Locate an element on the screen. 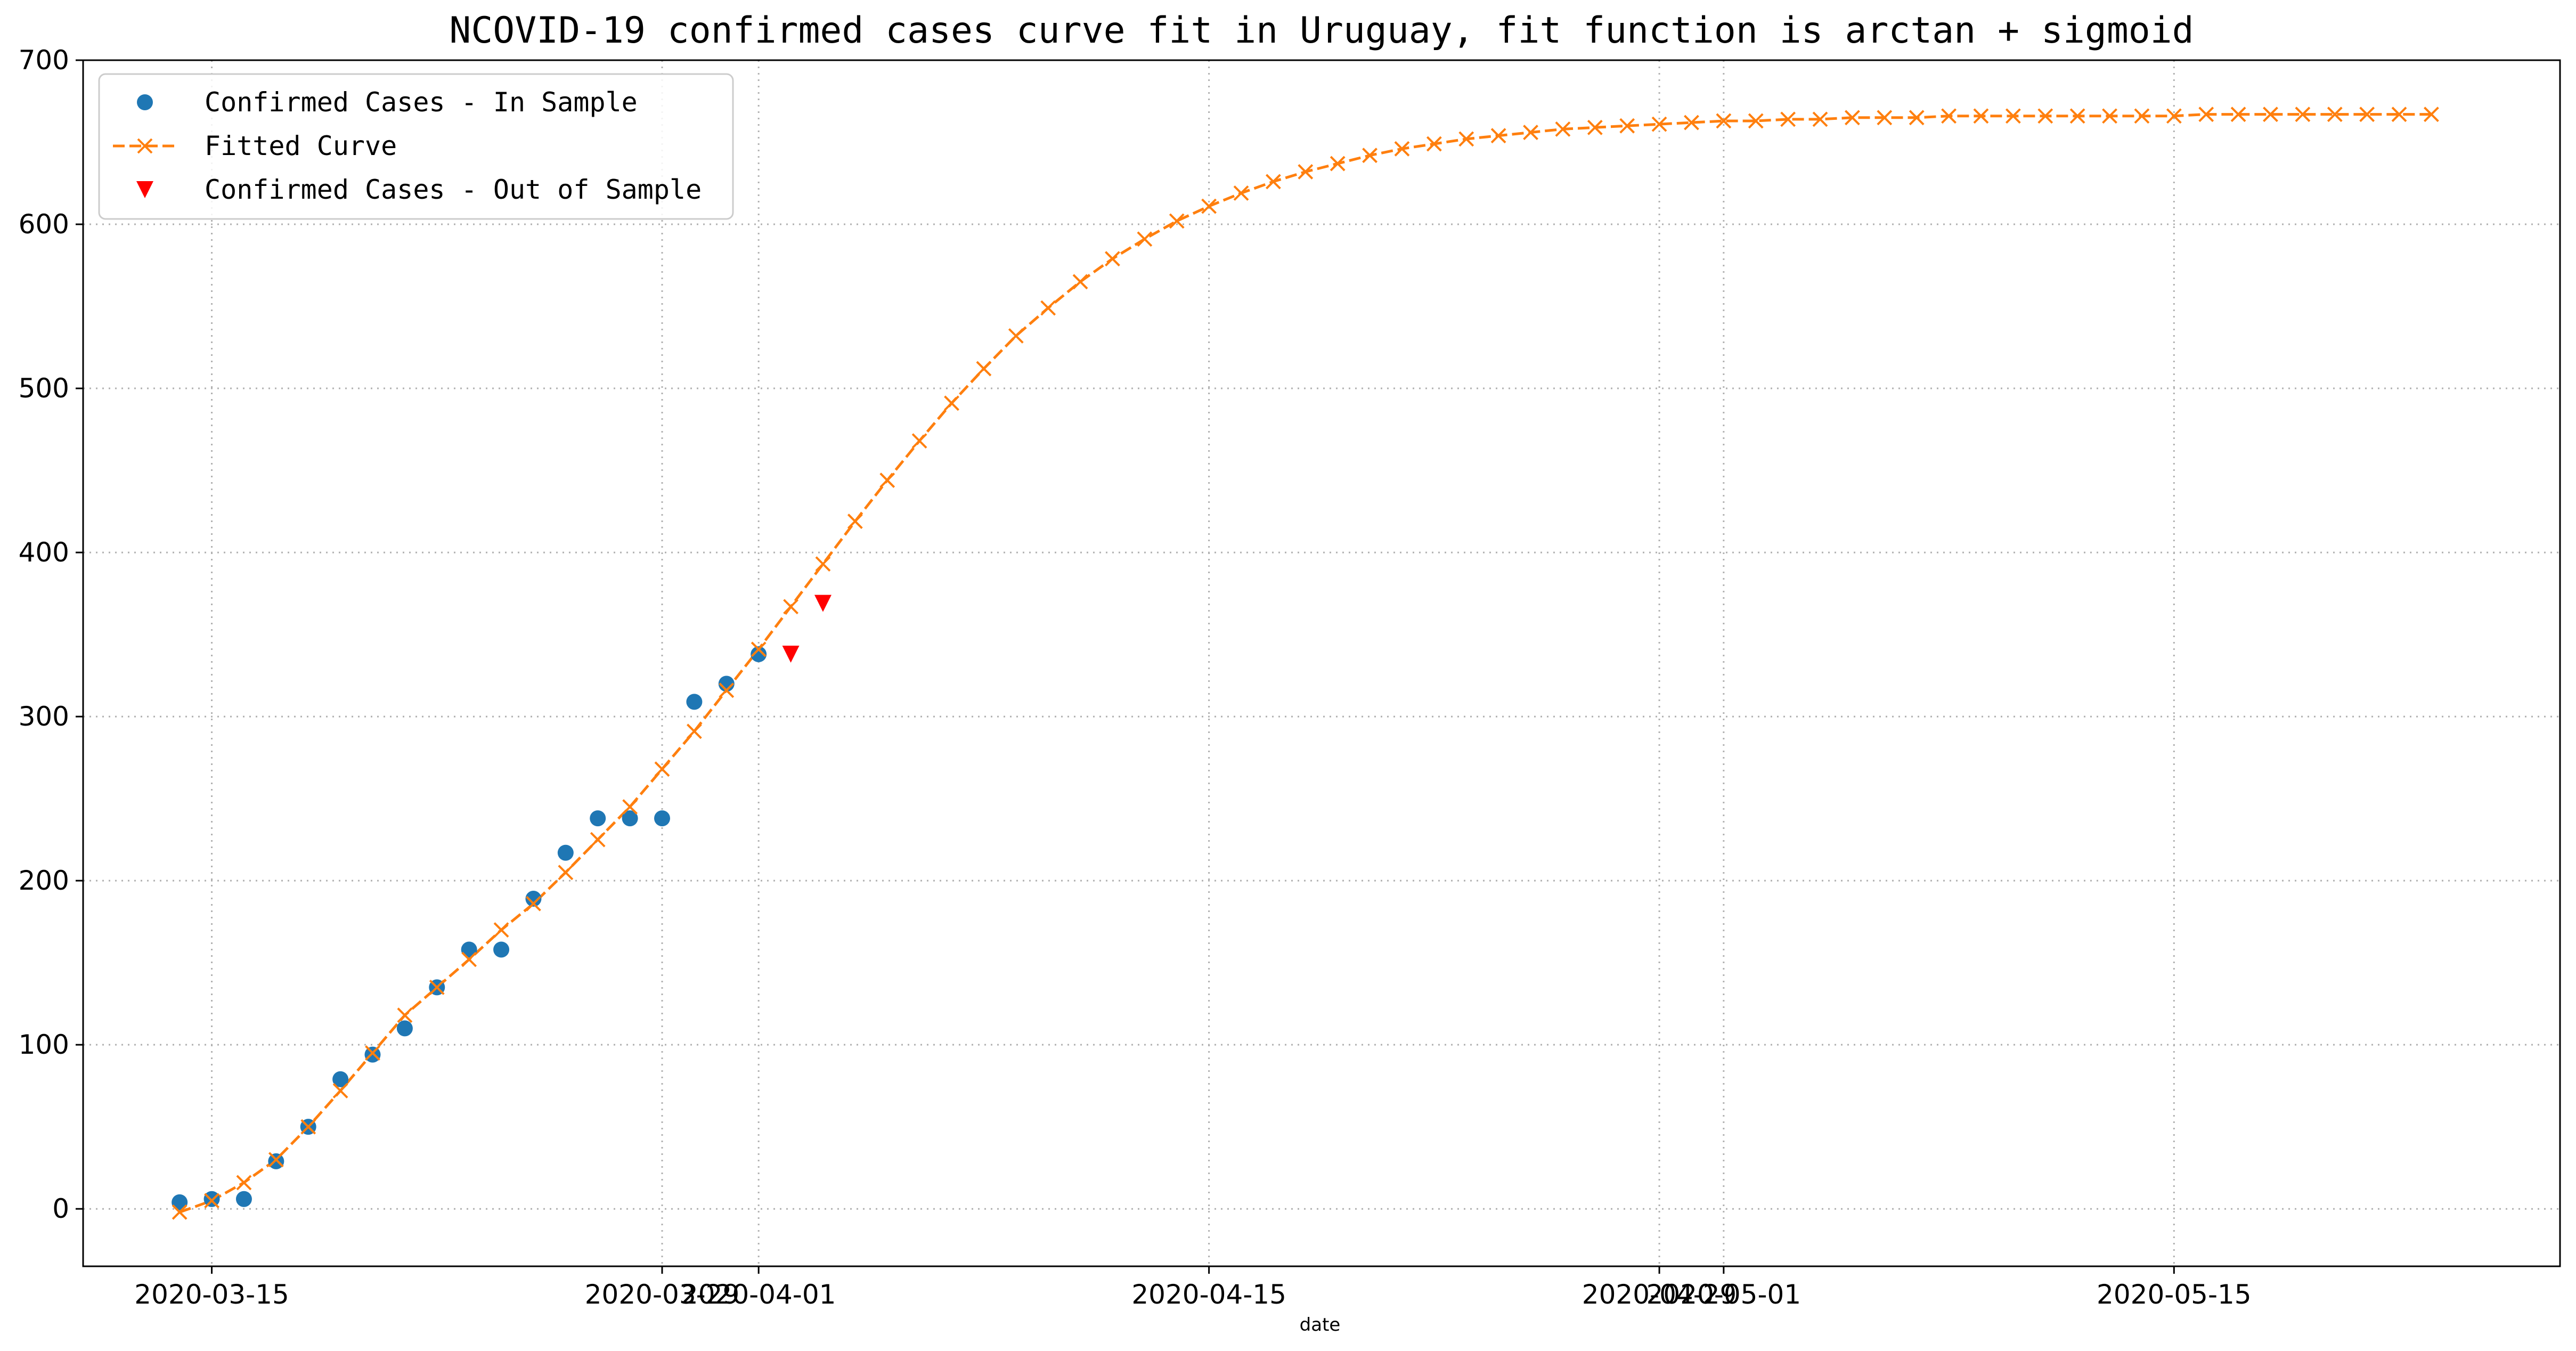 The height and width of the screenshot is (1351, 2576). legend-entry-label: Confirmed Cases - Out of Sample is located at coordinates (453, 189).